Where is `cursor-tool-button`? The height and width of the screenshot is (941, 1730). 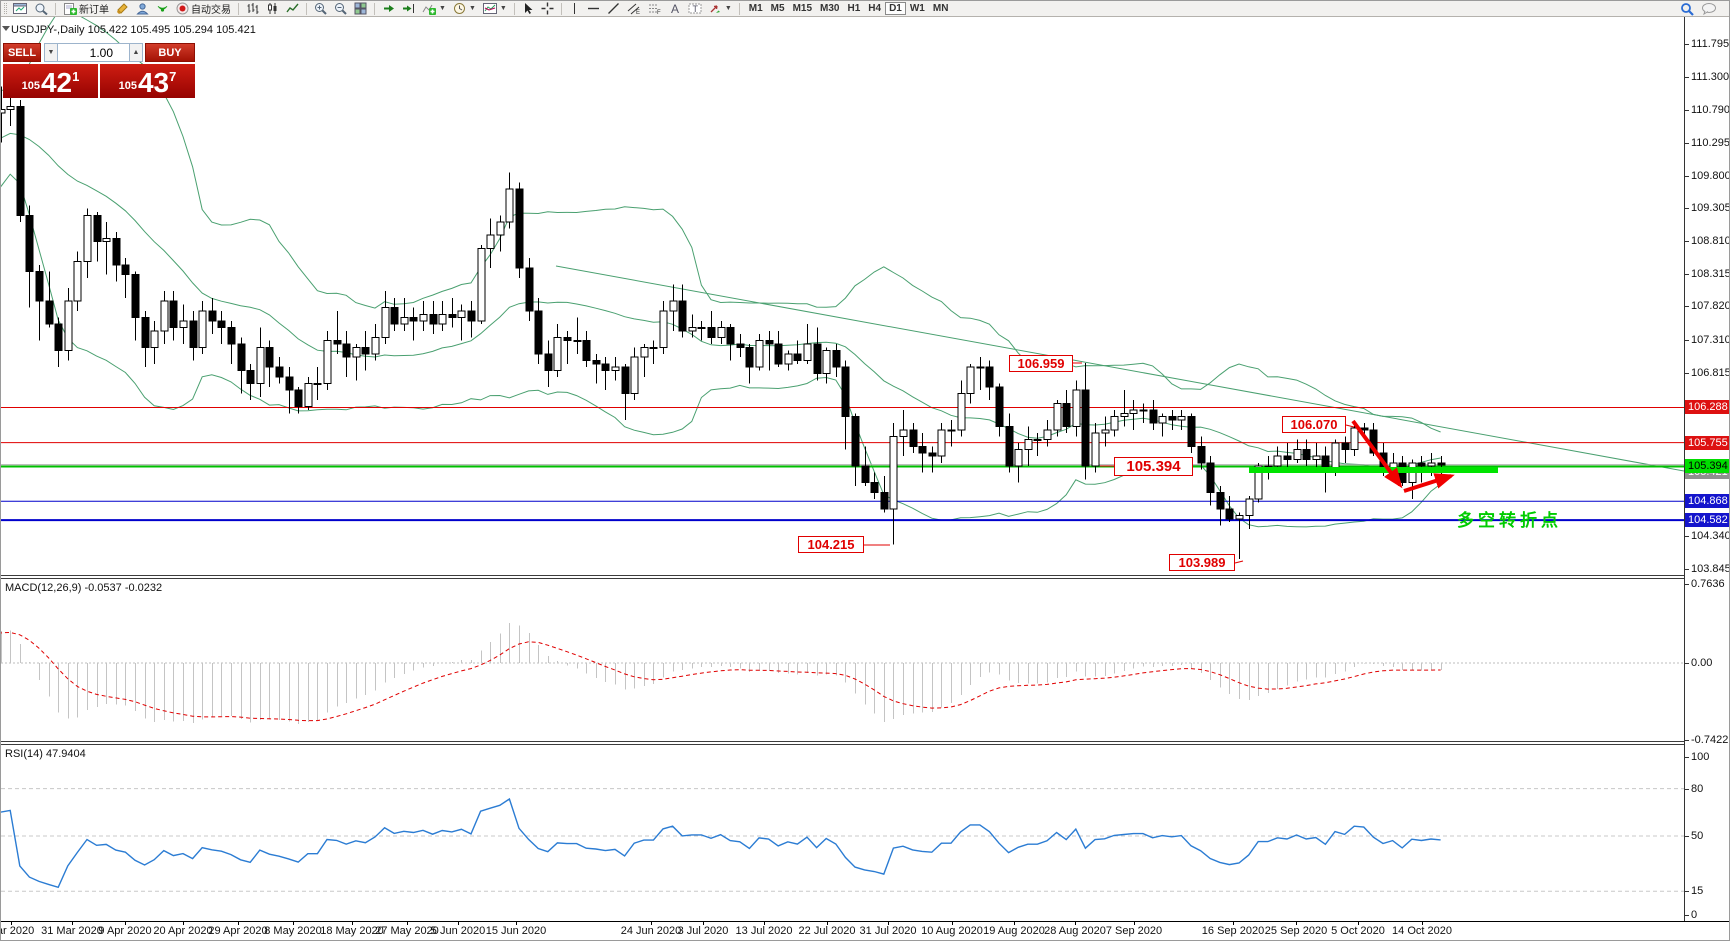 cursor-tool-button is located at coordinates (528, 9).